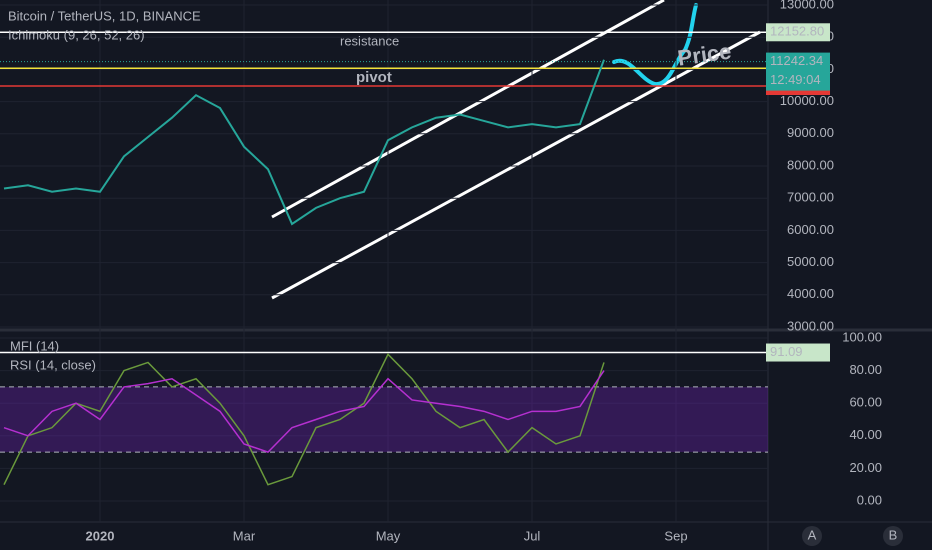  I want to click on scale-button-label: B, so click(893, 534).